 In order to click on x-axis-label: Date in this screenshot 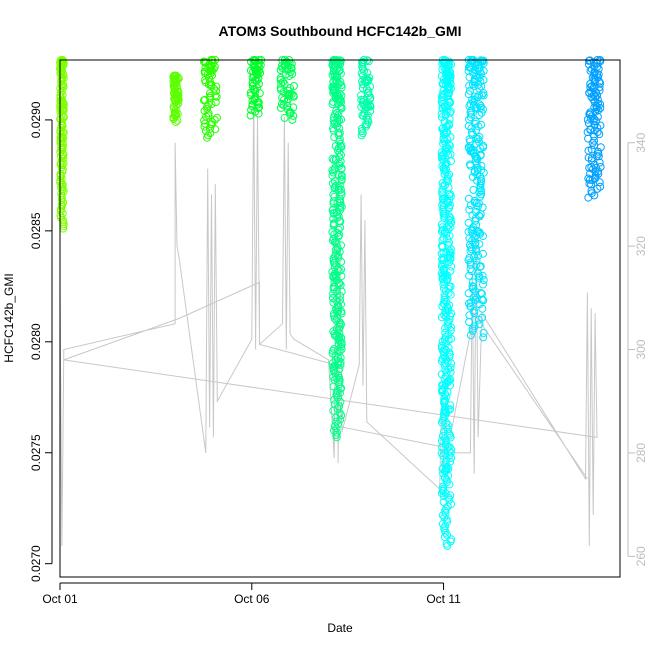, I will do `click(340, 628)`.